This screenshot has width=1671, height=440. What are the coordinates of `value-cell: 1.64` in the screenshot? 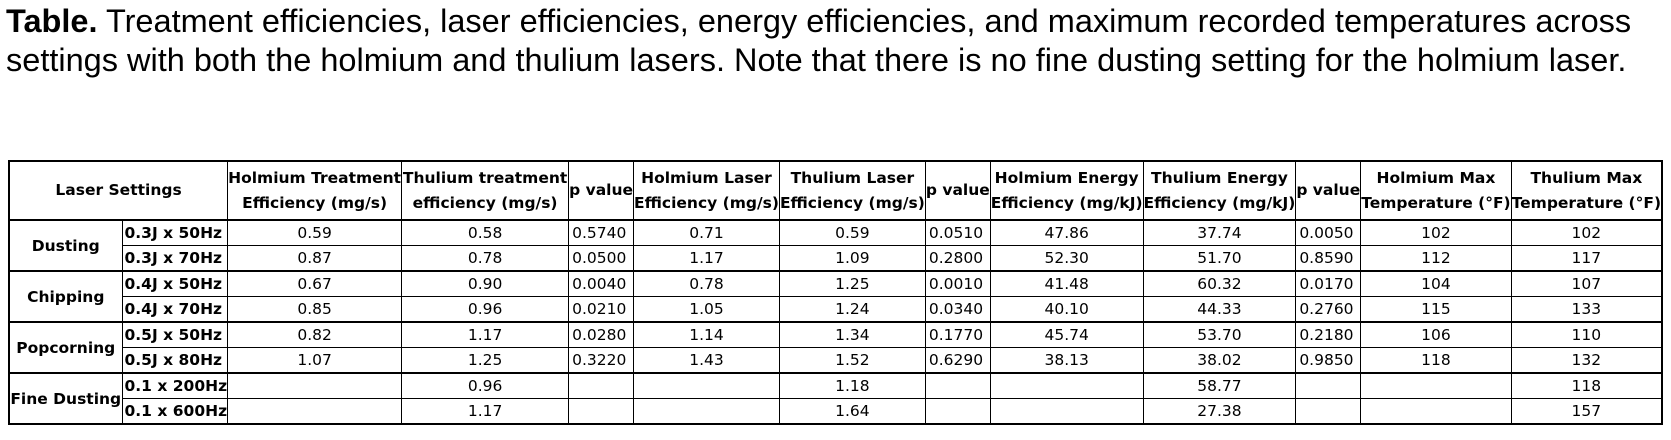 It's located at (852, 411).